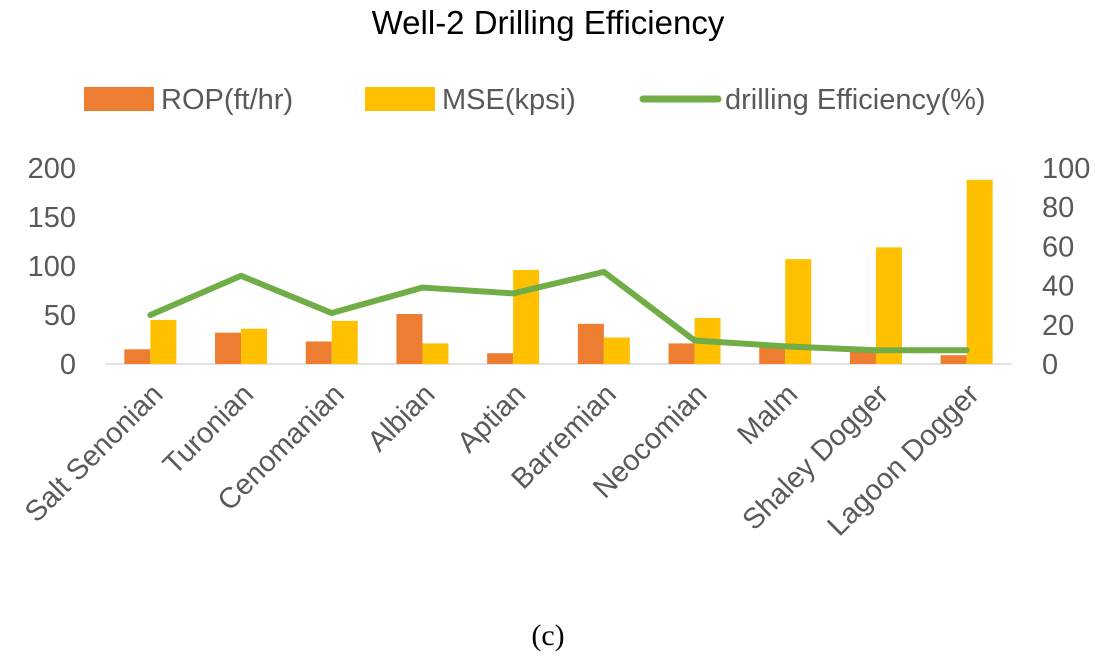  Describe the element at coordinates (1058, 326) in the screenshot. I see `right-tick-label: 20` at that location.